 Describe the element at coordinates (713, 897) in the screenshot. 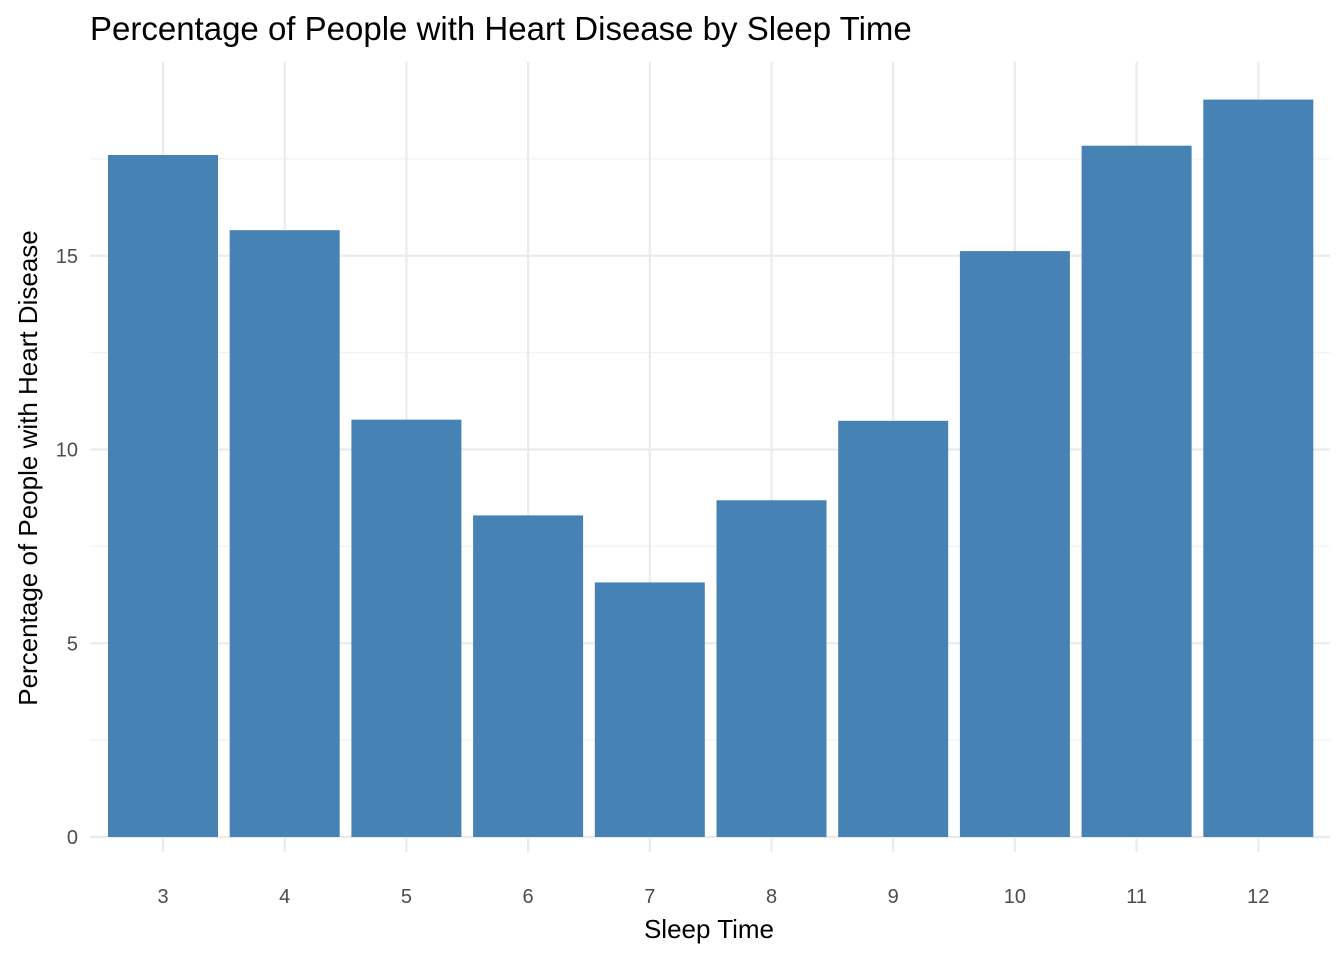

I see `x-axis-ticks: 3 4 5 6 7 8 9 10 11 12` at that location.